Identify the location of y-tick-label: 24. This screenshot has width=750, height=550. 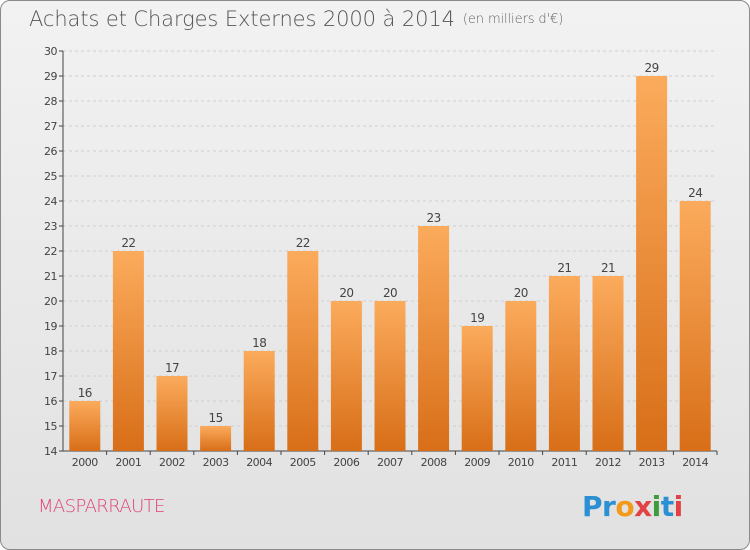
(50, 201).